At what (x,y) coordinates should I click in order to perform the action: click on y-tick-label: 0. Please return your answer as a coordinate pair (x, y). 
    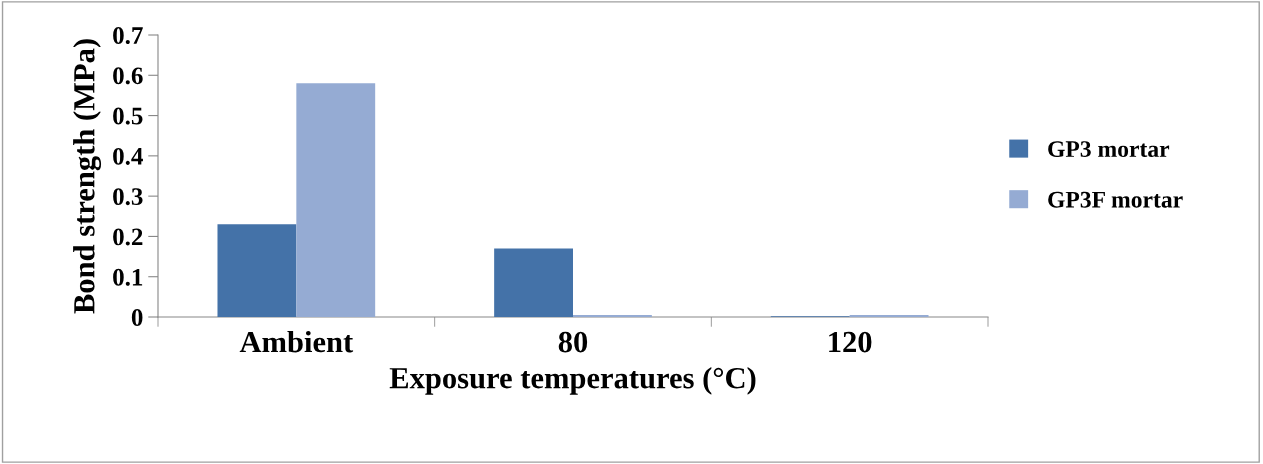
    Looking at the image, I should click on (137, 317).